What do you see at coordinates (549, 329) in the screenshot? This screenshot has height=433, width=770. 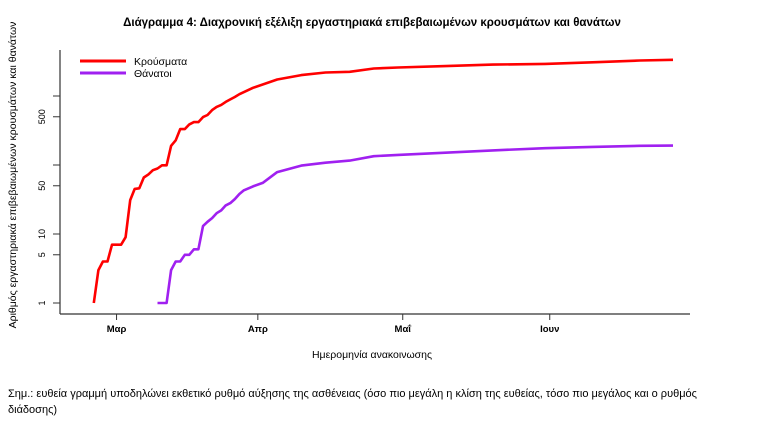 I see `x-tick-label: Ιουν` at bounding box center [549, 329].